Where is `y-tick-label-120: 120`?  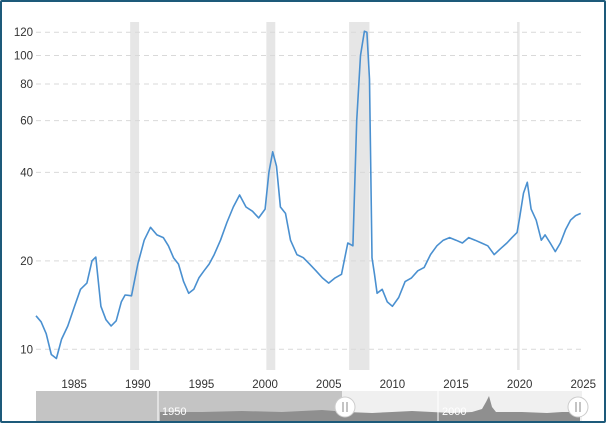
y-tick-label-120: 120 is located at coordinates (23, 33).